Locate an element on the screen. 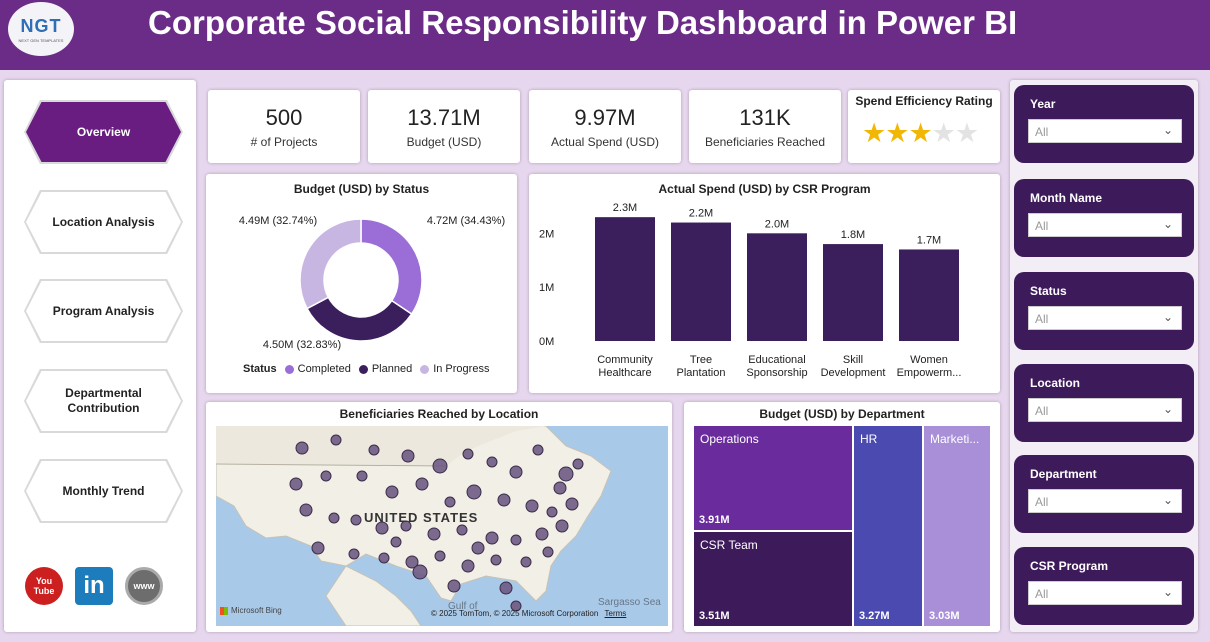 The image size is (1210, 642). nav-monthly-trend-button: Monthly Trend is located at coordinates (103, 491).